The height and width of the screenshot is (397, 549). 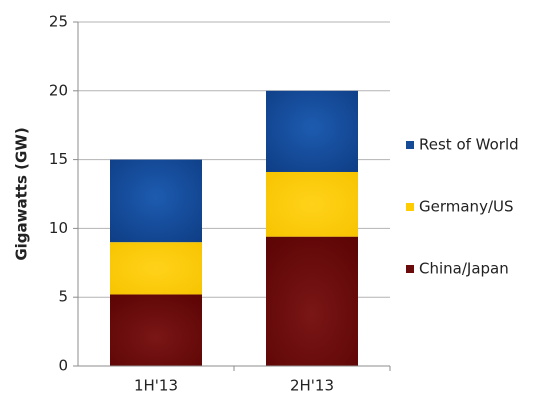 What do you see at coordinates (63, 366) in the screenshot?
I see `y-tick-label: 0` at bounding box center [63, 366].